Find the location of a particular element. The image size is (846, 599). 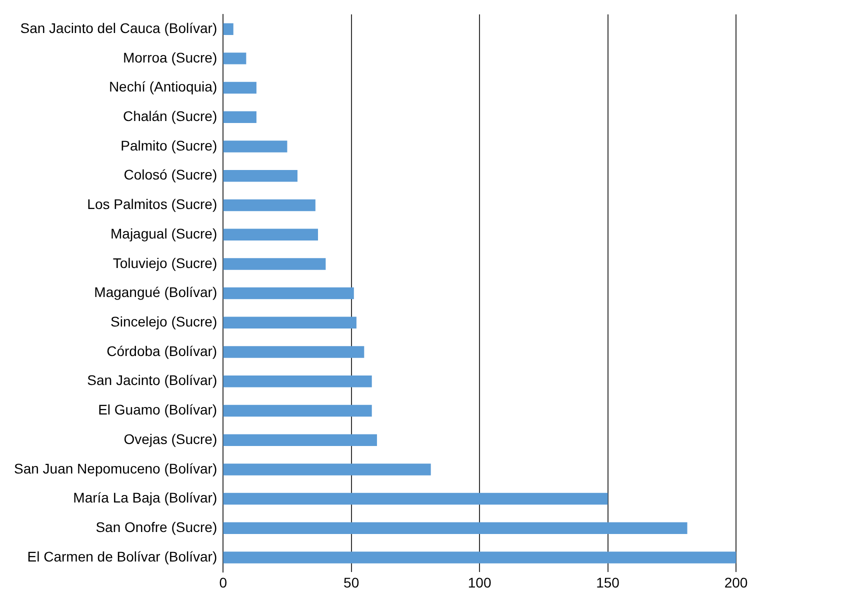

y-tick-label: El Guamo (Bolívar) is located at coordinates (158, 410).